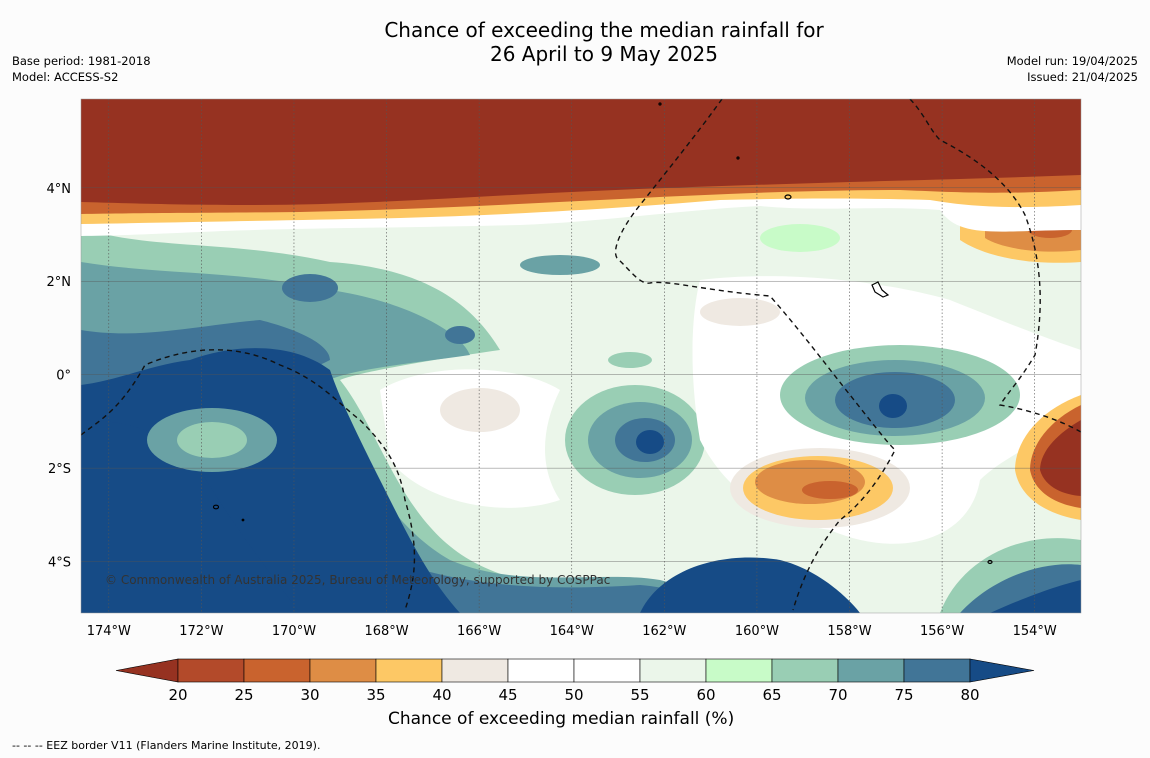 The height and width of the screenshot is (758, 1150). What do you see at coordinates (650, 442) in the screenshot?
I see `field-gt80-central` at bounding box center [650, 442].